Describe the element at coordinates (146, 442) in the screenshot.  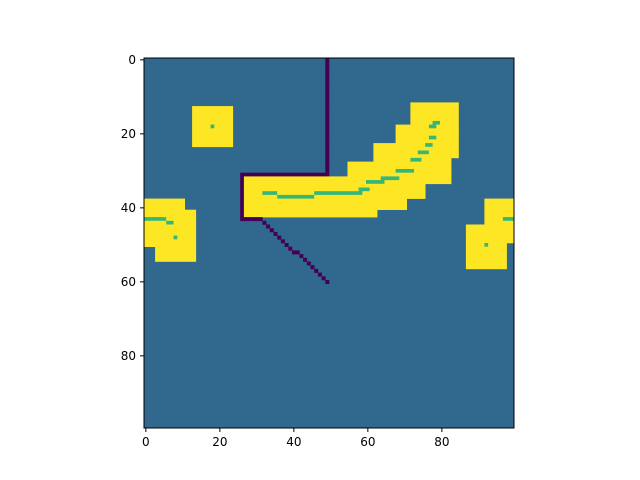
I see `x-tick-label: 0` at that location.